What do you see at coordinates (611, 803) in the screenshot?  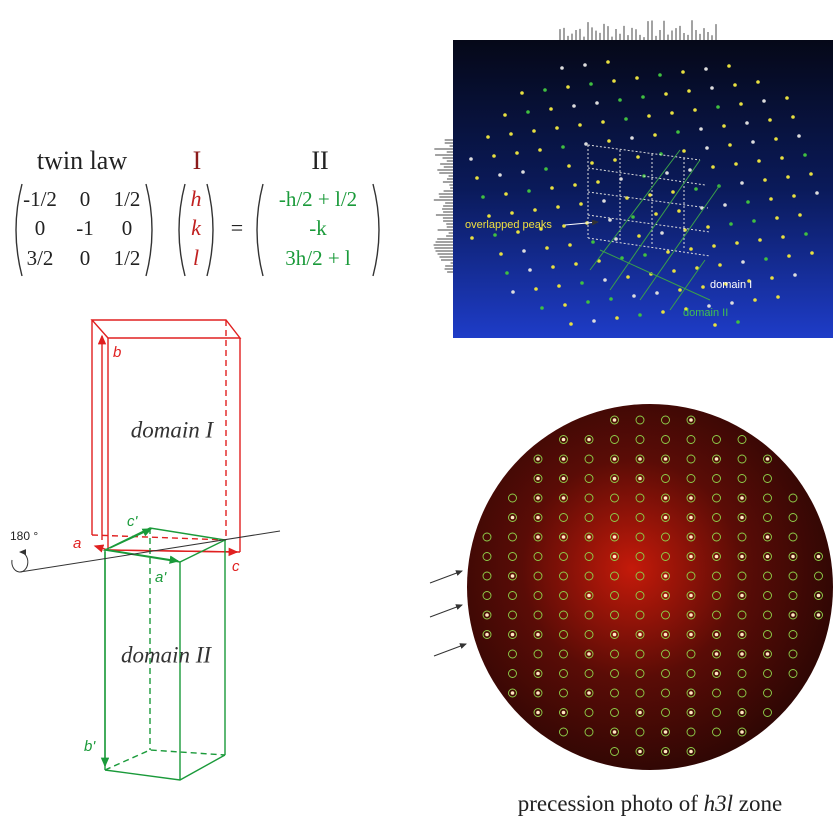 I see `caption-part: precession photo of` at bounding box center [611, 803].